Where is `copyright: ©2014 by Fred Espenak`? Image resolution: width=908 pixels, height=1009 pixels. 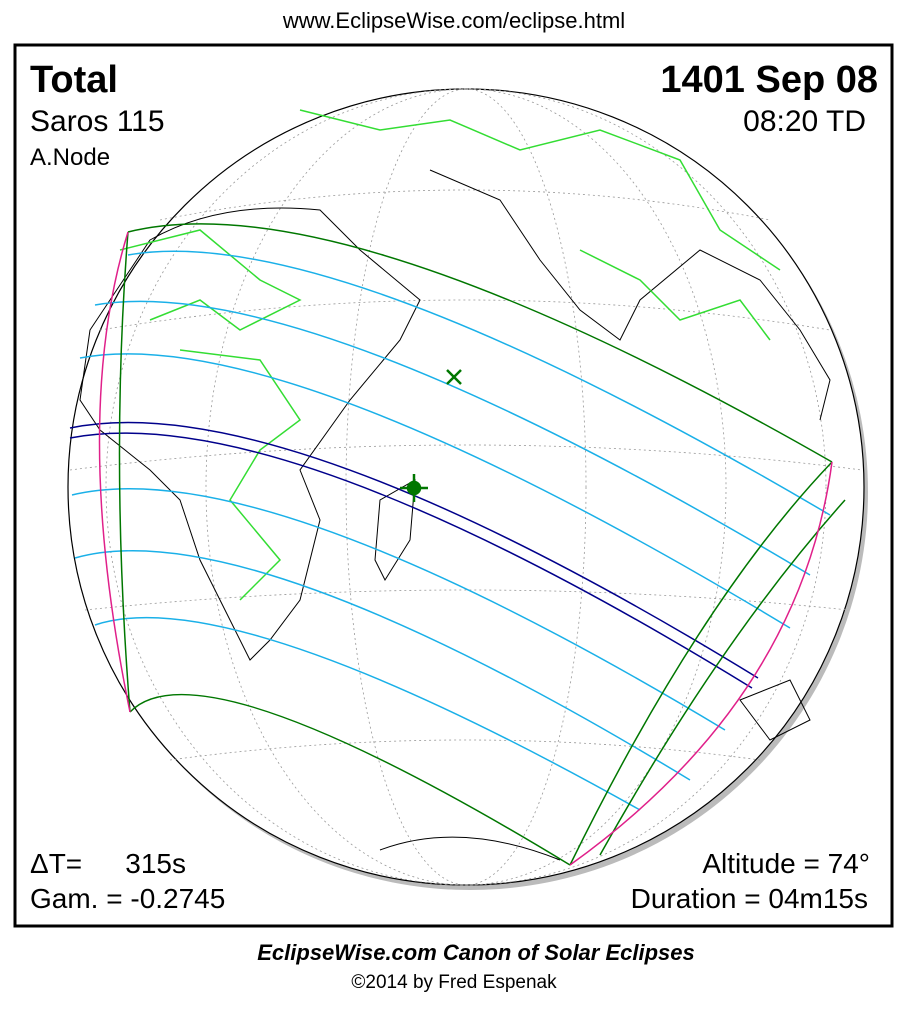 copyright: ©2014 by Fred Espenak is located at coordinates (454, 982).